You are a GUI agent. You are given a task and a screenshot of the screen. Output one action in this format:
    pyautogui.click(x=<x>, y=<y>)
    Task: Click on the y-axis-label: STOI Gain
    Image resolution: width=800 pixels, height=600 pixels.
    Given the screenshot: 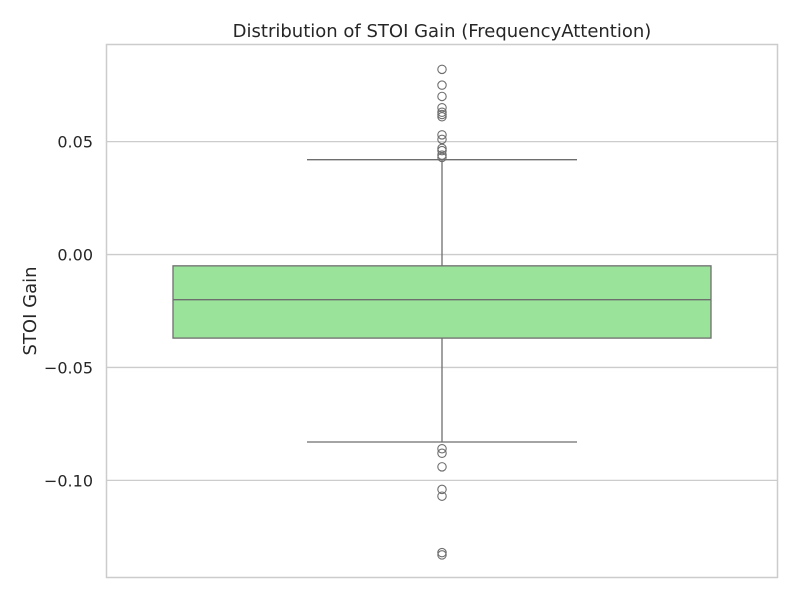 What is the action you would take?
    pyautogui.click(x=30, y=310)
    